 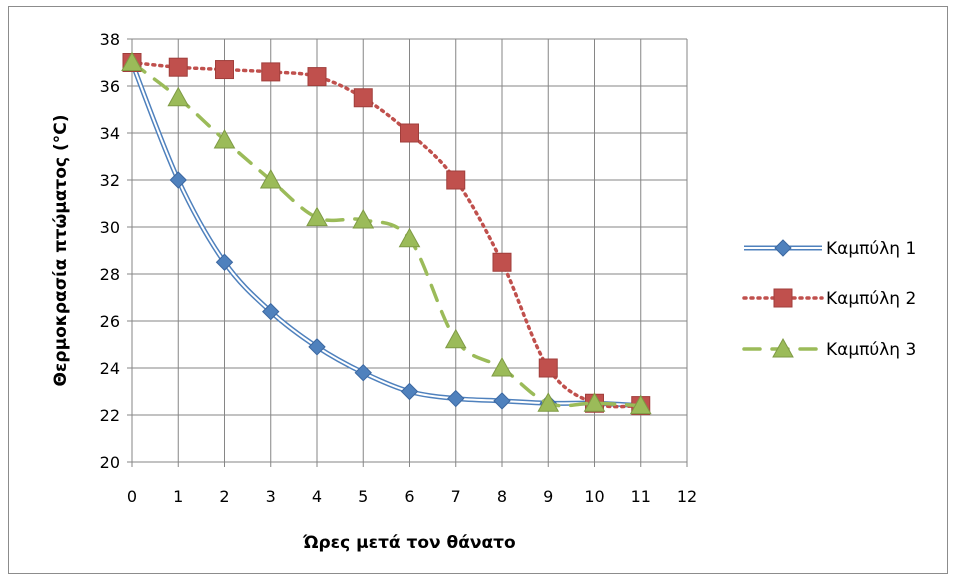 I want to click on x-tick-label: 12, so click(x=687, y=496).